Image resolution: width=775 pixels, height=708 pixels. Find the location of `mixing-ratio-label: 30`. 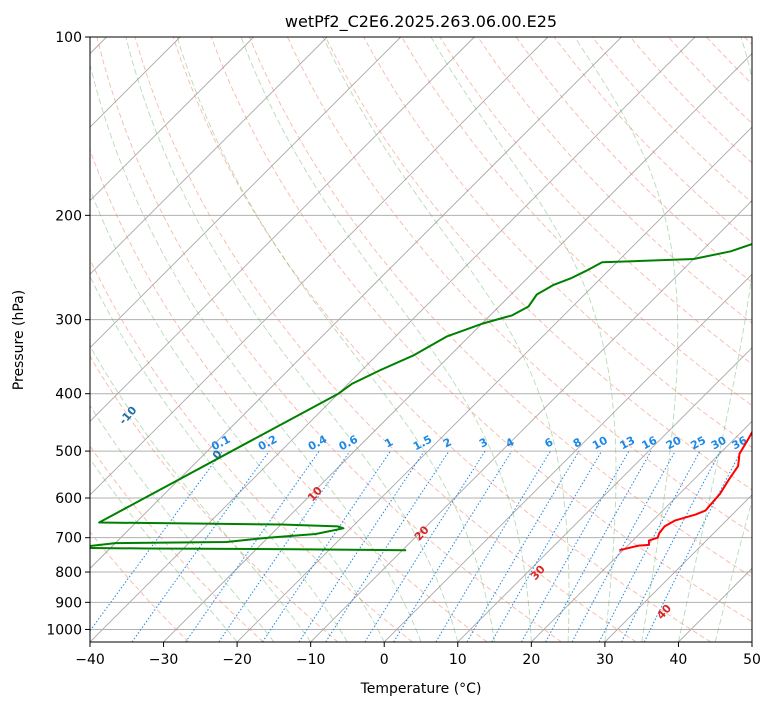

mixing-ratio-label: 30 is located at coordinates (719, 443).